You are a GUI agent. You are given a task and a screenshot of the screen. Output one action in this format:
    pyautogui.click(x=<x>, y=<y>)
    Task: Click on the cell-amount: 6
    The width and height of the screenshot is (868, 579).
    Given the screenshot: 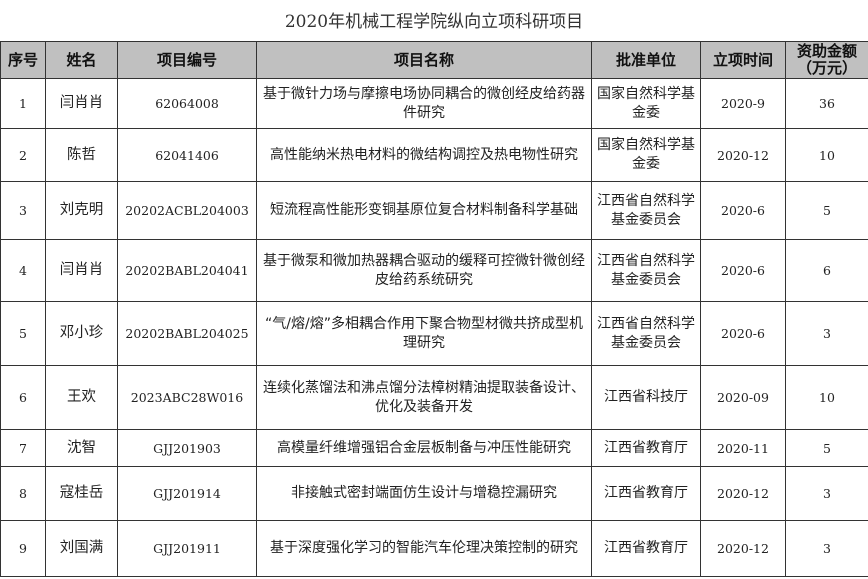 What is the action you would take?
    pyautogui.click(x=826, y=270)
    